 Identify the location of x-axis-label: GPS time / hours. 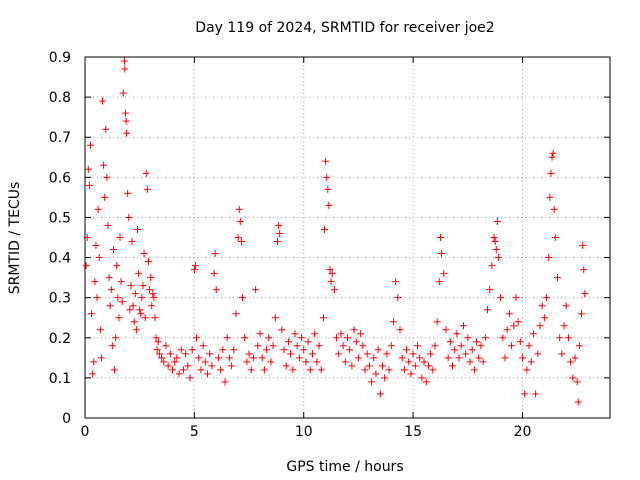
(344, 467).